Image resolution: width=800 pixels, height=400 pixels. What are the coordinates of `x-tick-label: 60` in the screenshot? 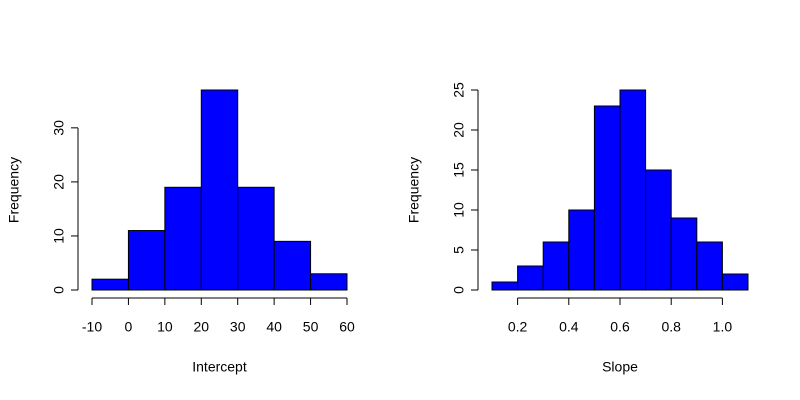 It's located at (347, 327).